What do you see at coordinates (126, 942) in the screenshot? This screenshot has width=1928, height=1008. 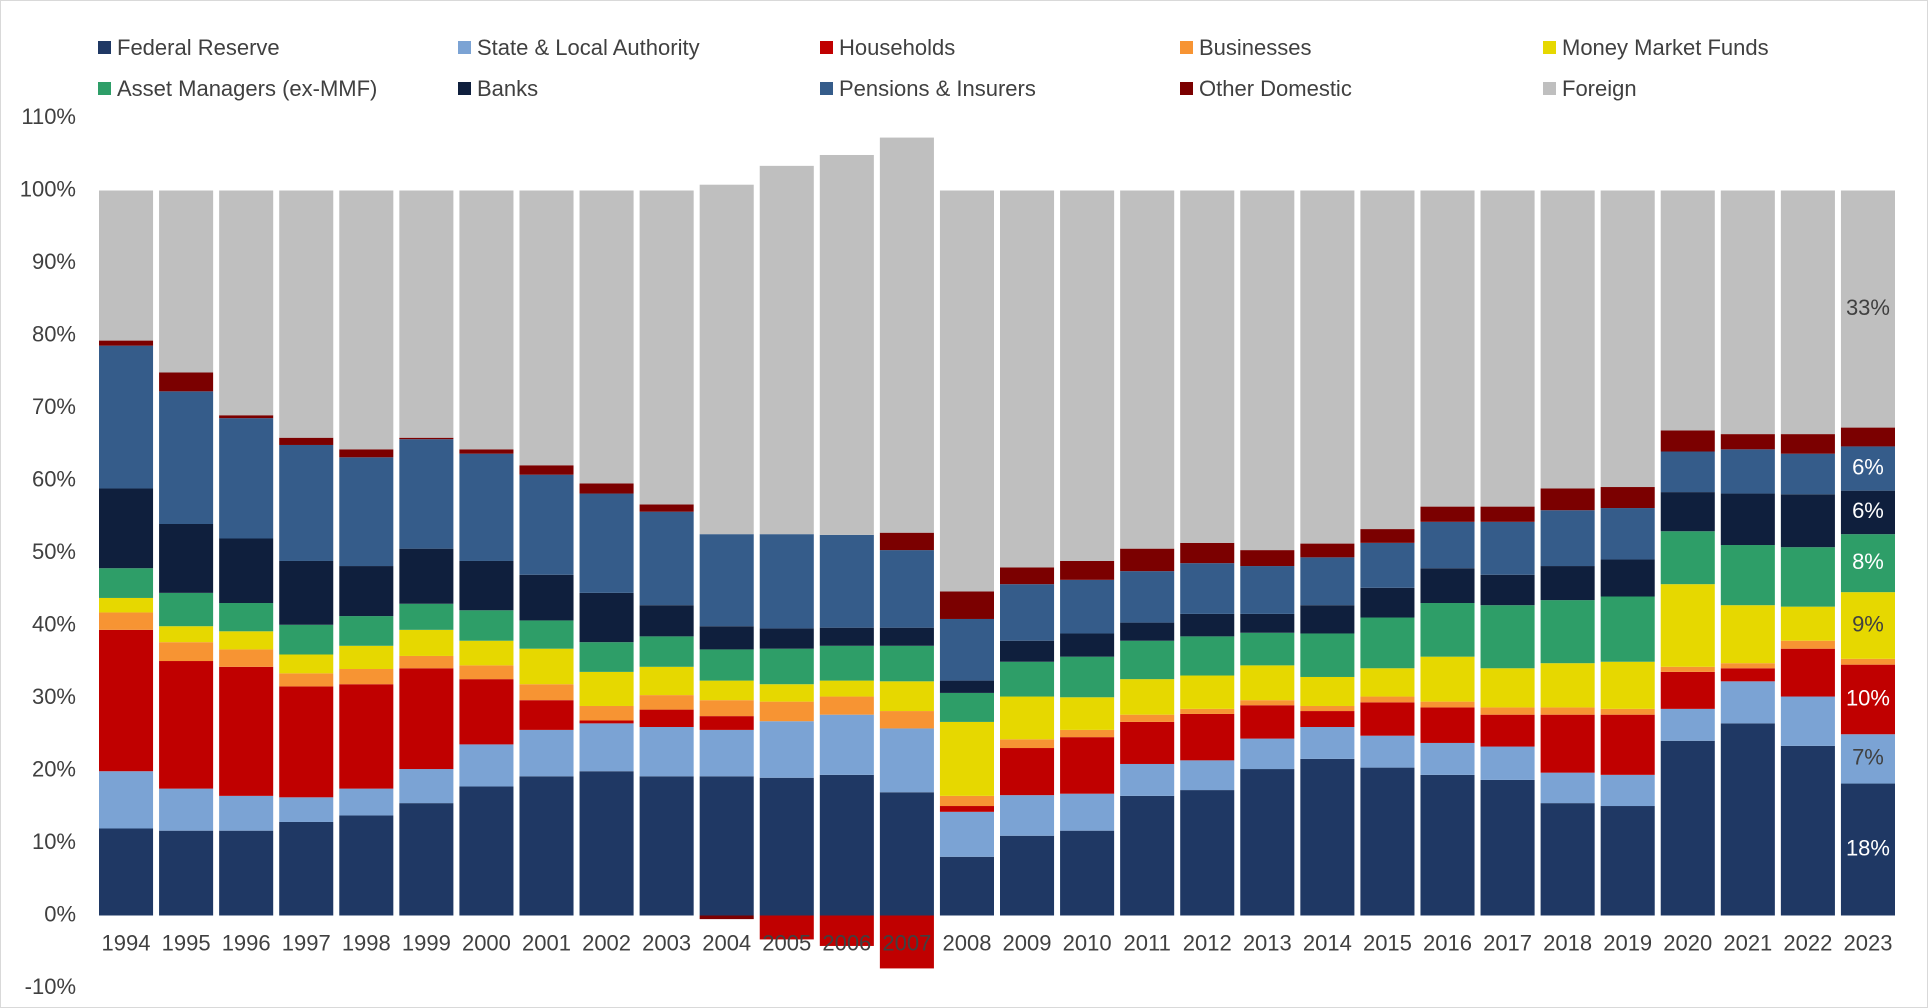 I see `x-tick-label: 1994` at bounding box center [126, 942].